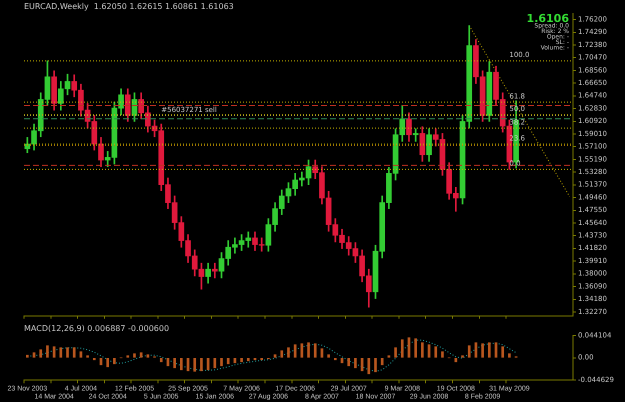 The width and height of the screenshot is (625, 402). Describe the element at coordinates (129, 6) in the screenshot. I see `chart-title: EURCAD,Weekly 1.62050 1.62615 1.60861 1.61063` at that location.